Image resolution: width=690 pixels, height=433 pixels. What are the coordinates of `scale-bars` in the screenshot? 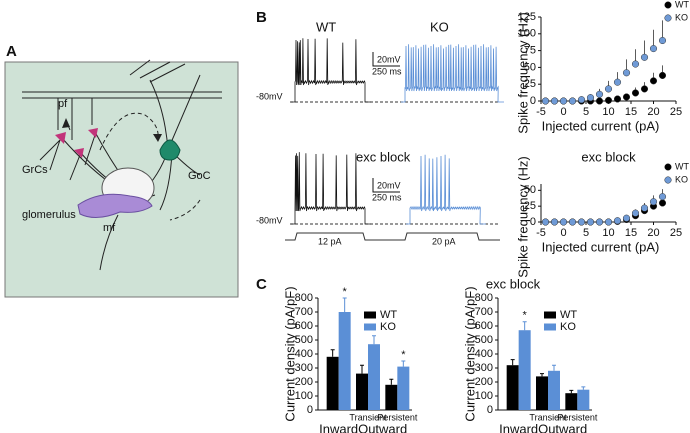 It's located at (386, 122).